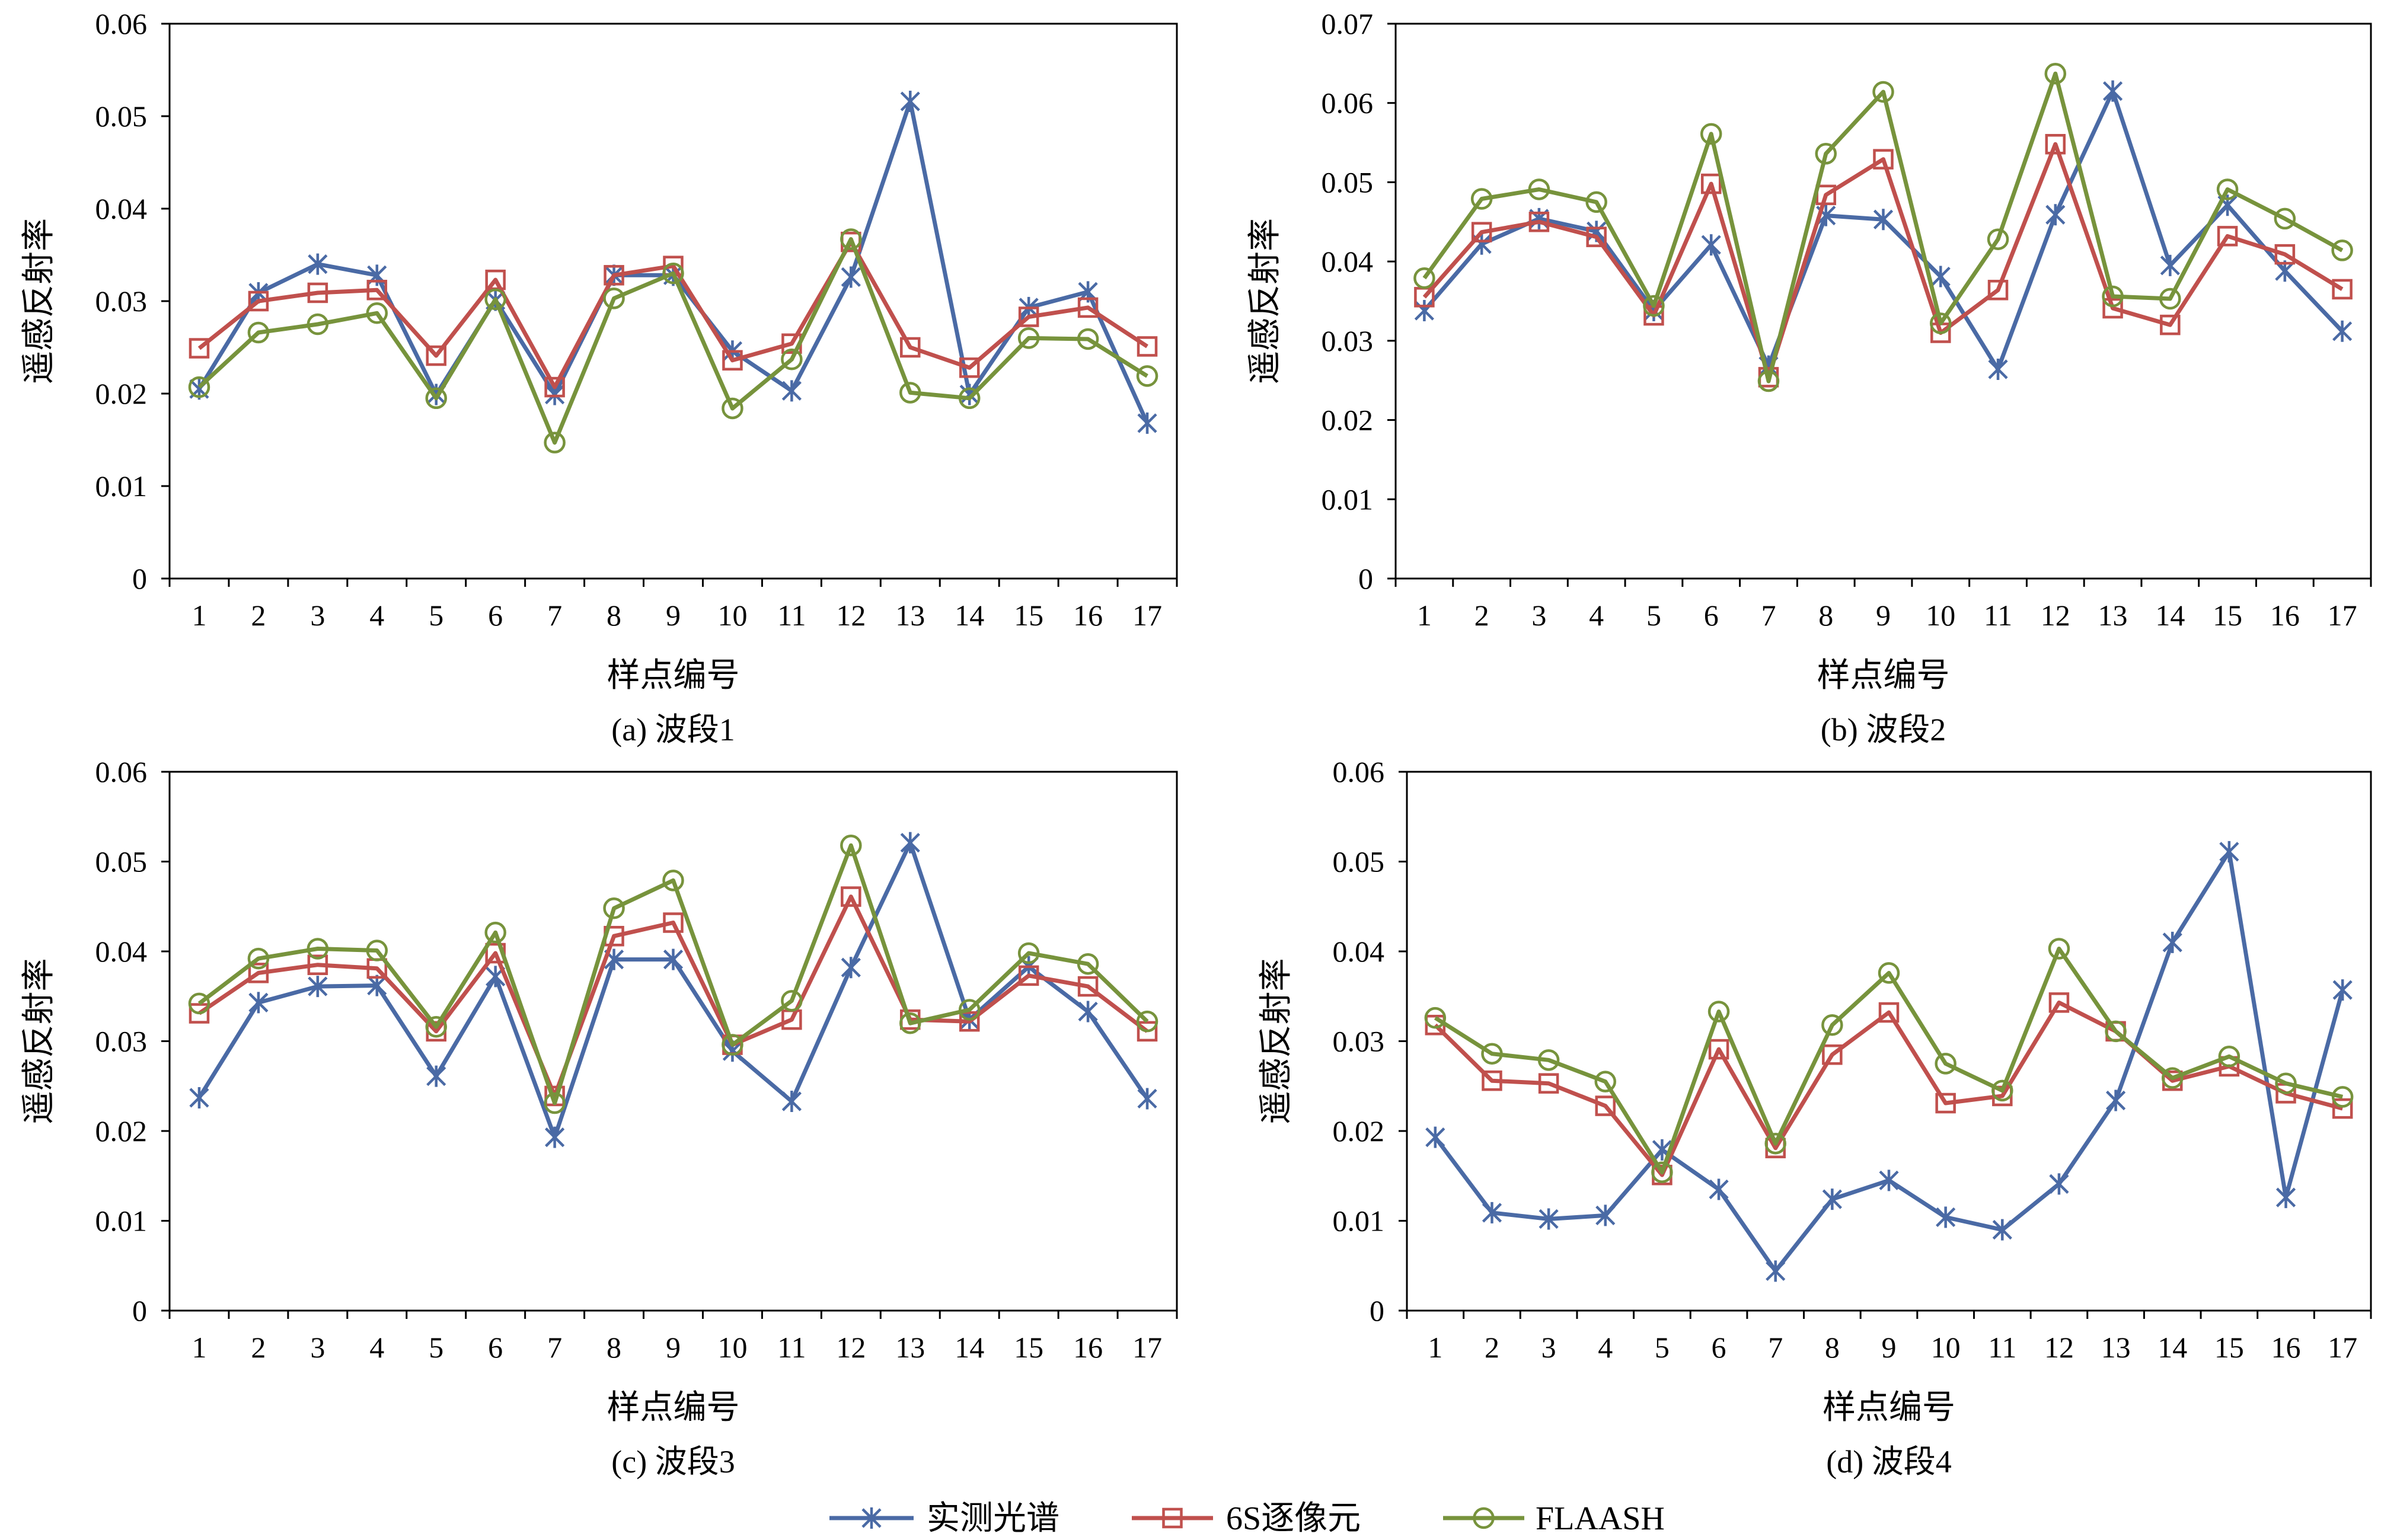  I want to click on y-tick-label: 0.05, so click(121, 861).